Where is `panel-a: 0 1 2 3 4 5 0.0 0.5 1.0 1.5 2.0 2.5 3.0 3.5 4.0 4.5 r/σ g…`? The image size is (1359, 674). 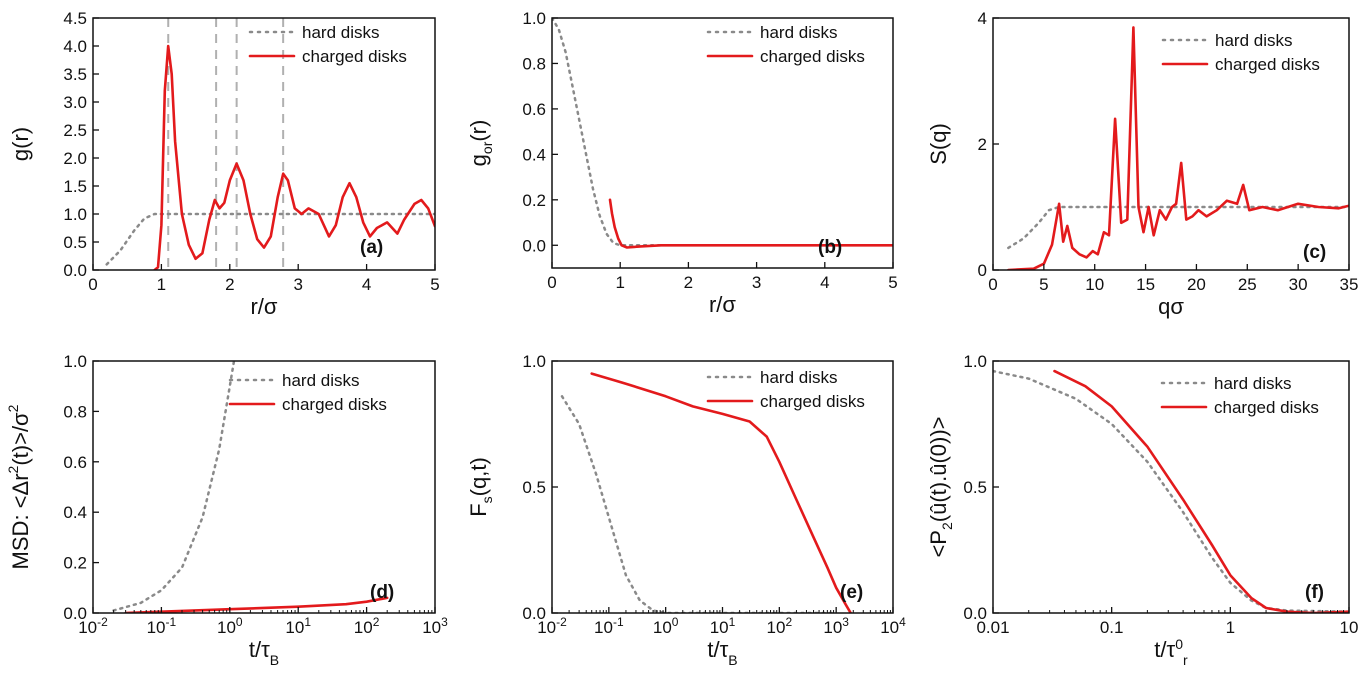 panel-a: 0 1 2 3 4 5 0.0 0.5 1.0 1.5 2.0 2.5 3.0 3.5 4.0 4.5 r/σ g… is located at coordinates (224, 164).